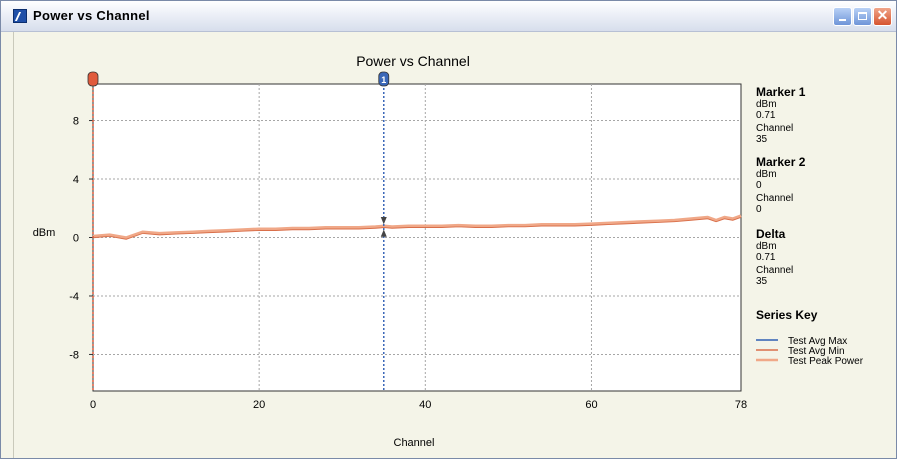 The width and height of the screenshot is (897, 459). What do you see at coordinates (448, 16) in the screenshot?
I see `title-bar: Power vs Channel ✕` at bounding box center [448, 16].